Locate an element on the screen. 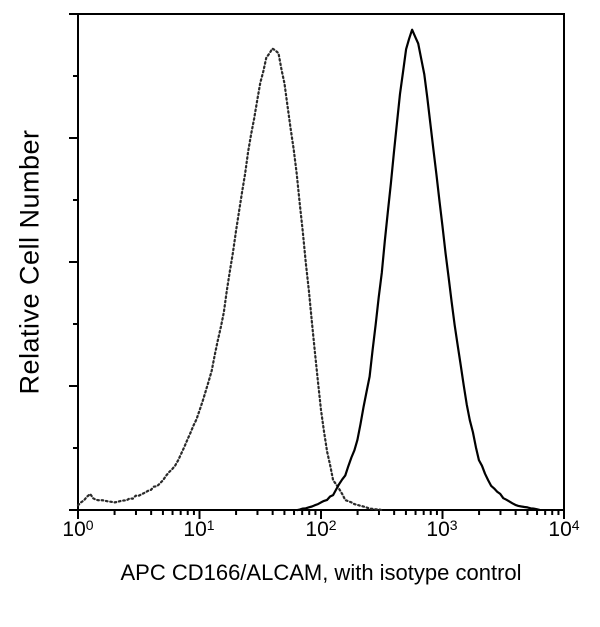 This screenshot has height=627, width=600. x-tick-label-1e4: 104 is located at coordinates (564, 529).